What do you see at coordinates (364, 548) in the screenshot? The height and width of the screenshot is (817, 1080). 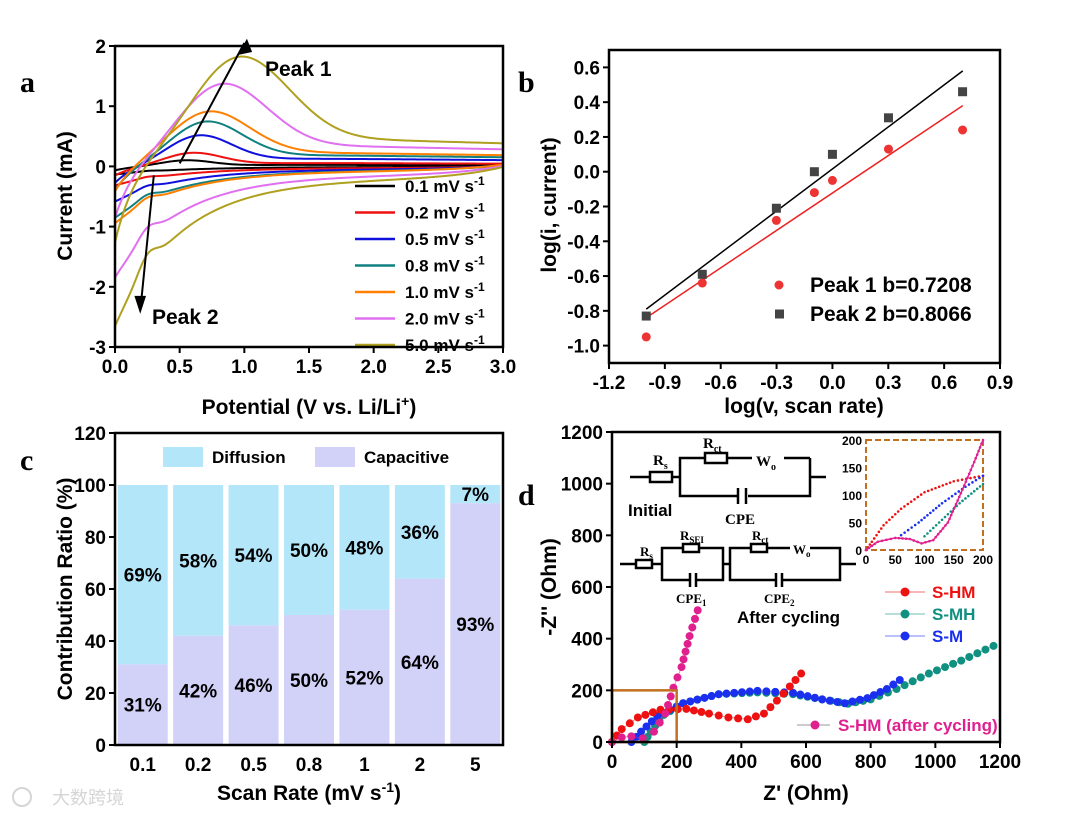 I see `diffusion-data-label: 48%` at bounding box center [364, 548].